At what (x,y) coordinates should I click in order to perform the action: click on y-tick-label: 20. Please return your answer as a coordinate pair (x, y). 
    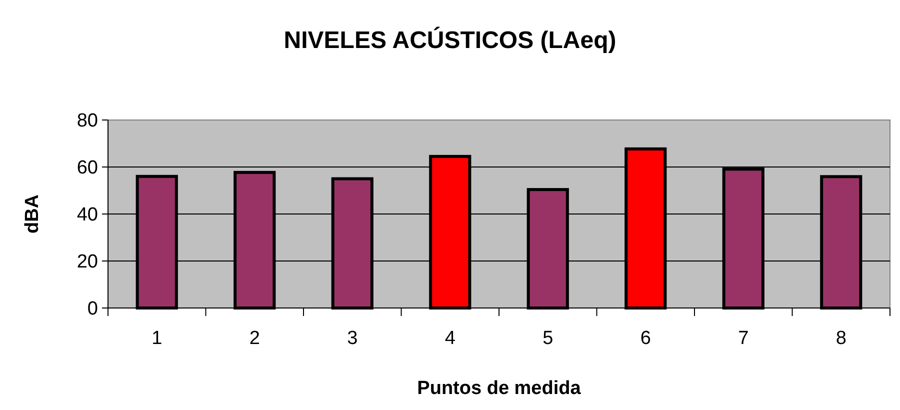
    Looking at the image, I should click on (87, 262).